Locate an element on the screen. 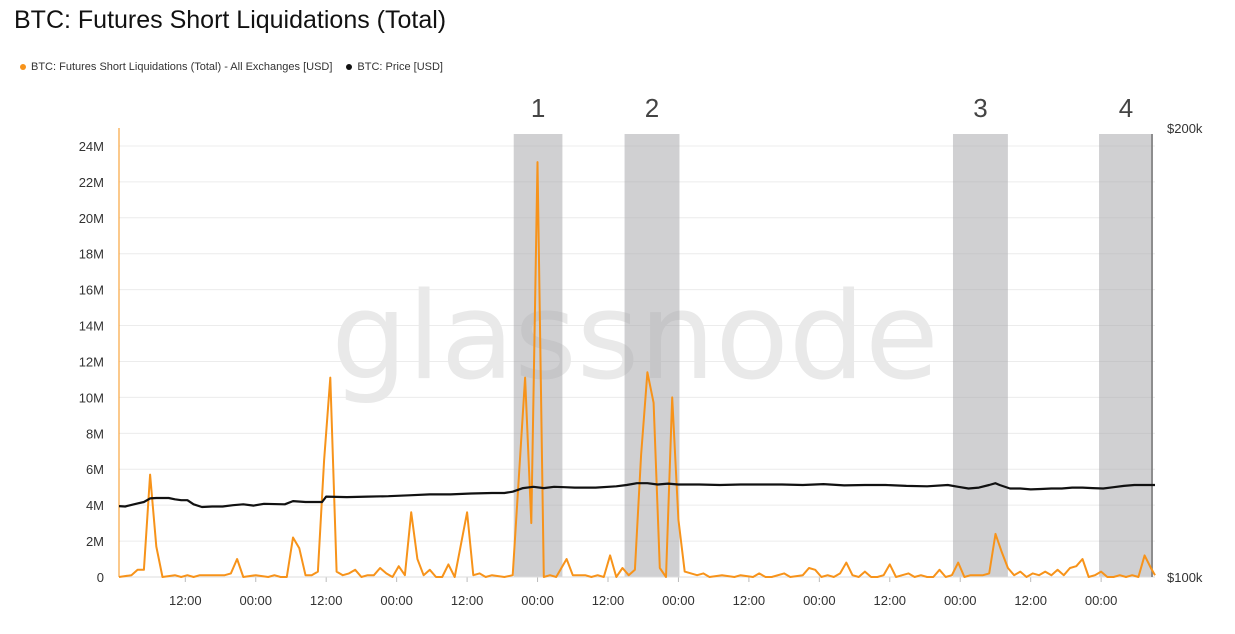 The width and height of the screenshot is (1235, 634). y-right-tick-label: $100k is located at coordinates (1185, 577).